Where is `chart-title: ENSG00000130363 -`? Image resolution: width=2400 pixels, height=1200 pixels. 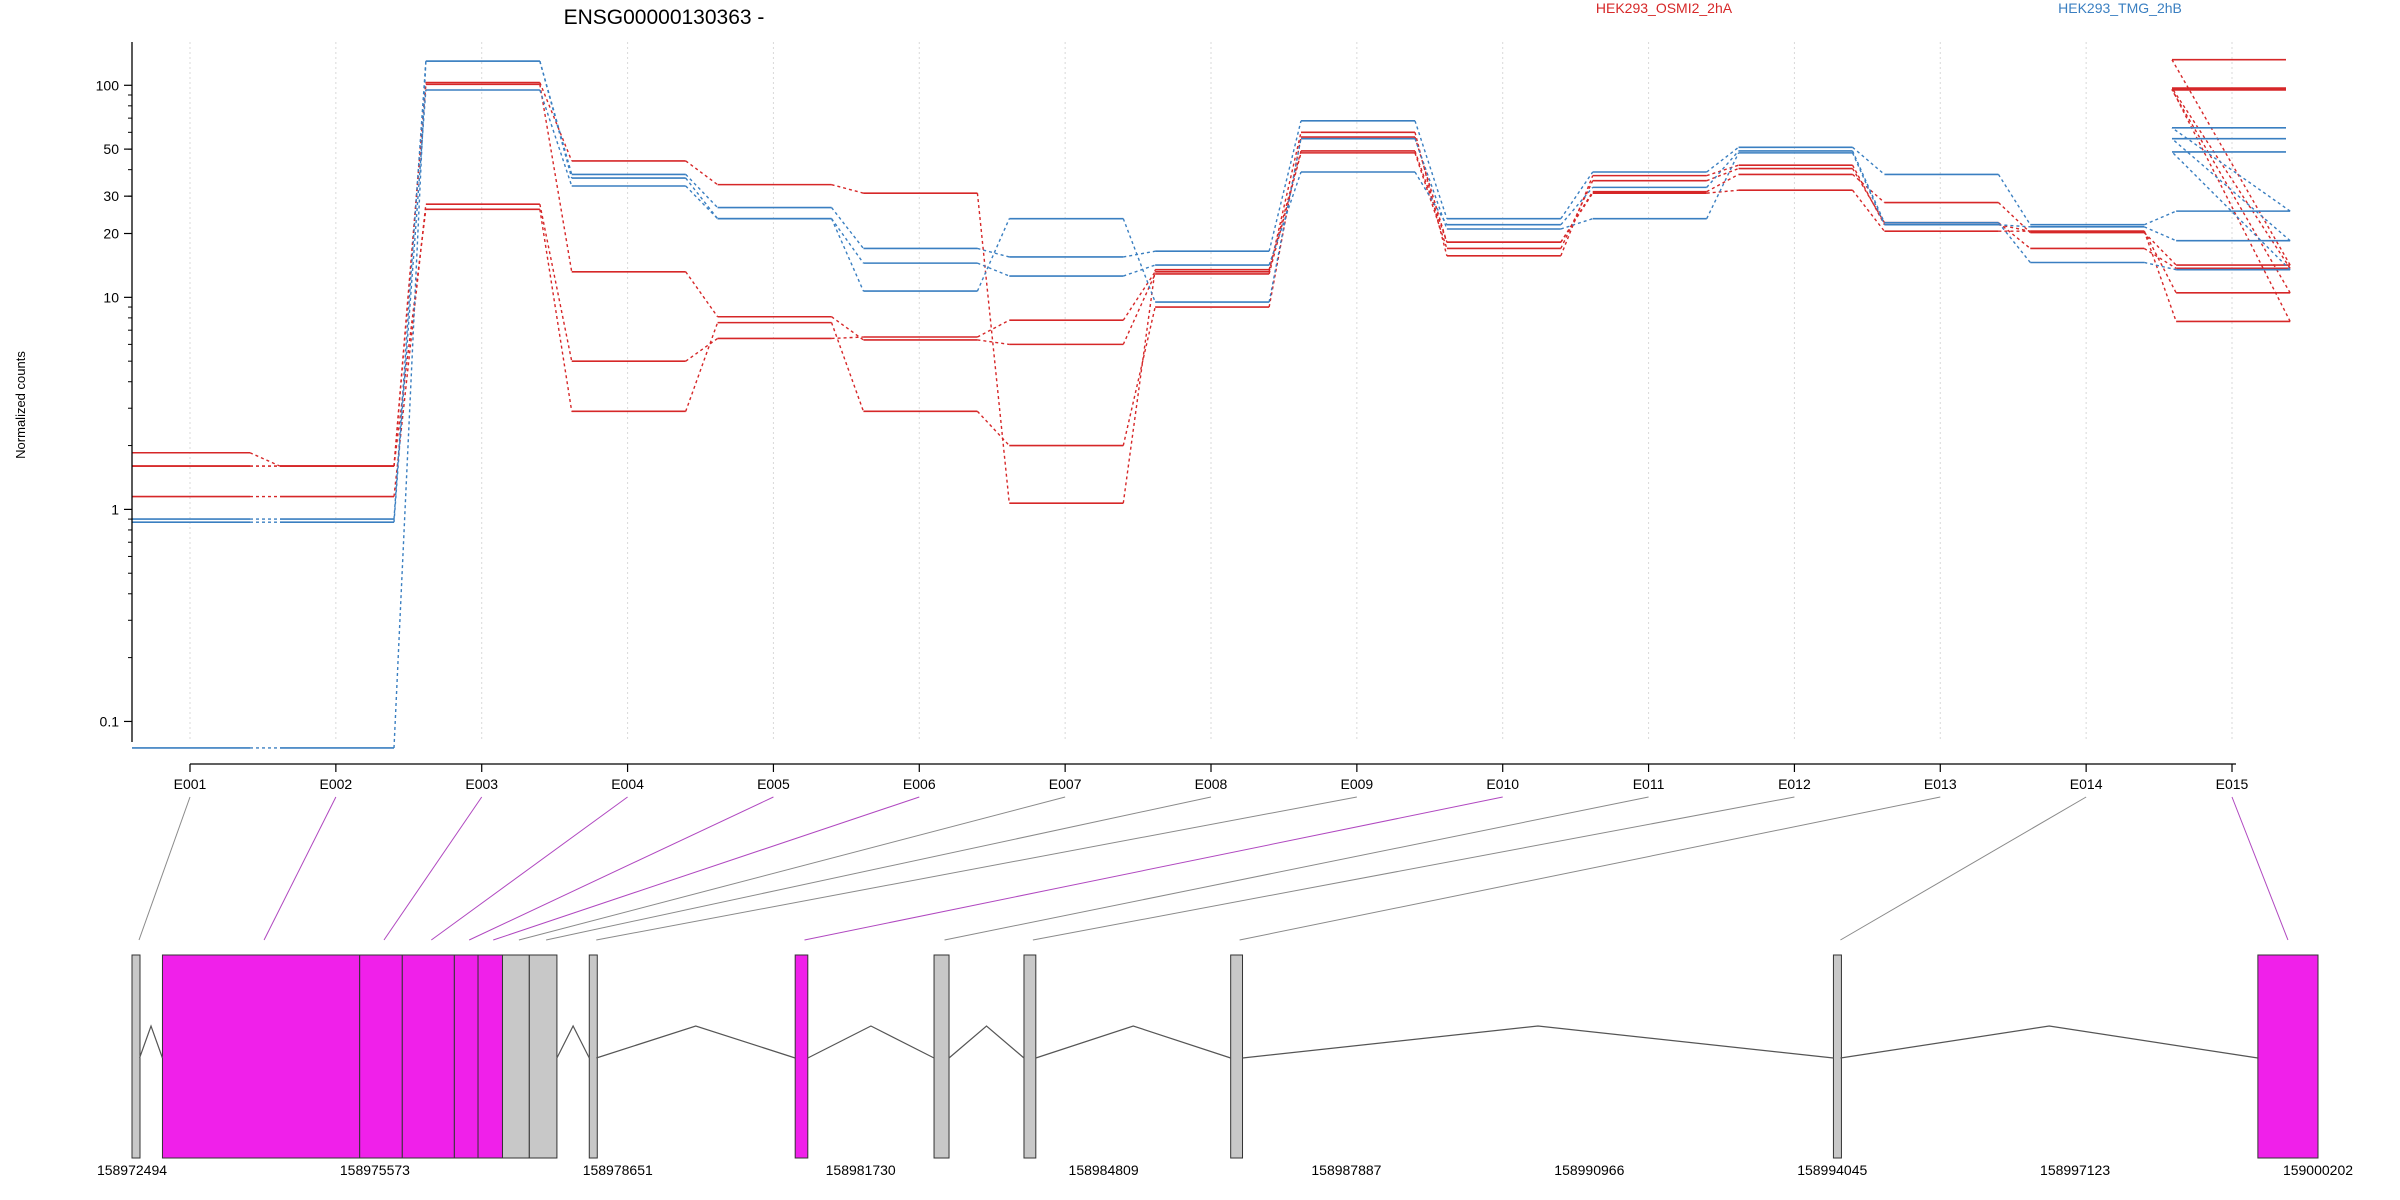
chart-title: ENSG00000130363 - is located at coordinates (664, 17).